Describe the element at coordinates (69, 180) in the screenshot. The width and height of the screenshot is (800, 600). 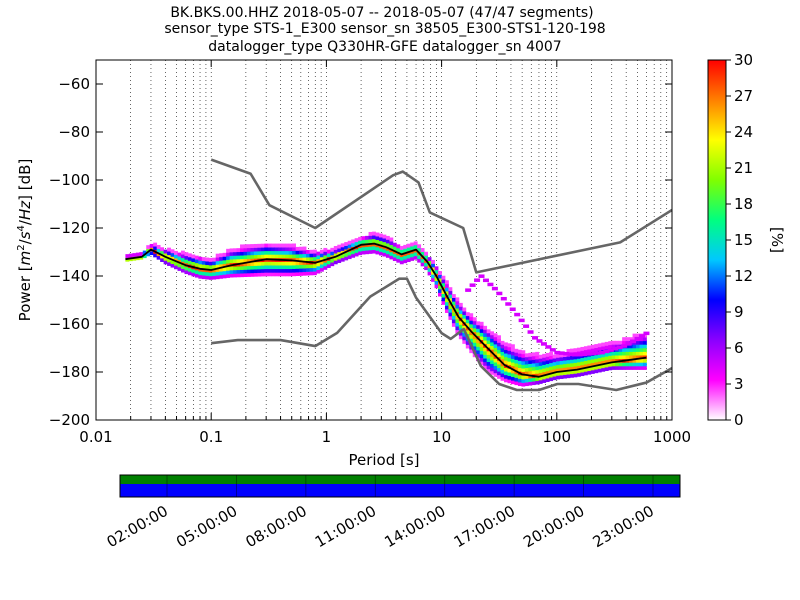
I see `y-tick-label: −100` at that location.